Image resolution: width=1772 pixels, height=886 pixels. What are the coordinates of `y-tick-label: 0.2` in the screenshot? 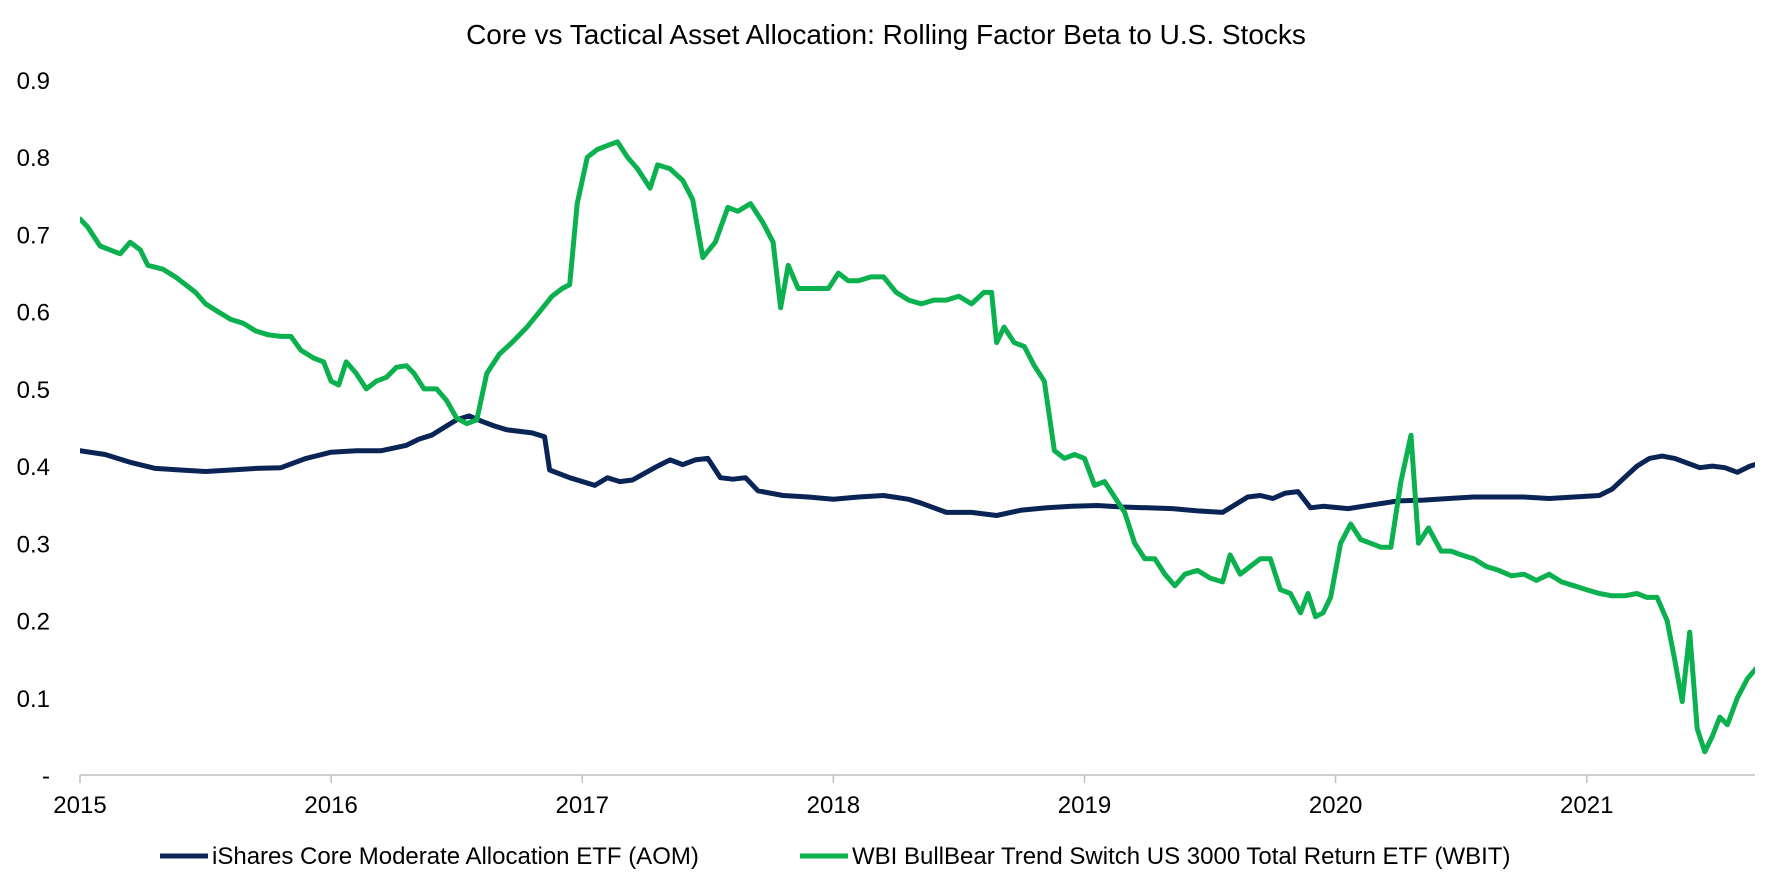 It's located at (33, 622).